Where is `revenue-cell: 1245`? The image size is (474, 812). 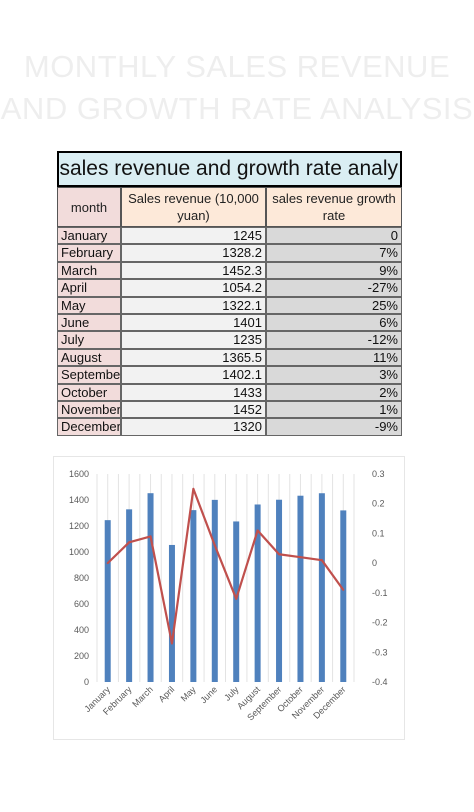
revenue-cell: 1245 is located at coordinates (193, 236).